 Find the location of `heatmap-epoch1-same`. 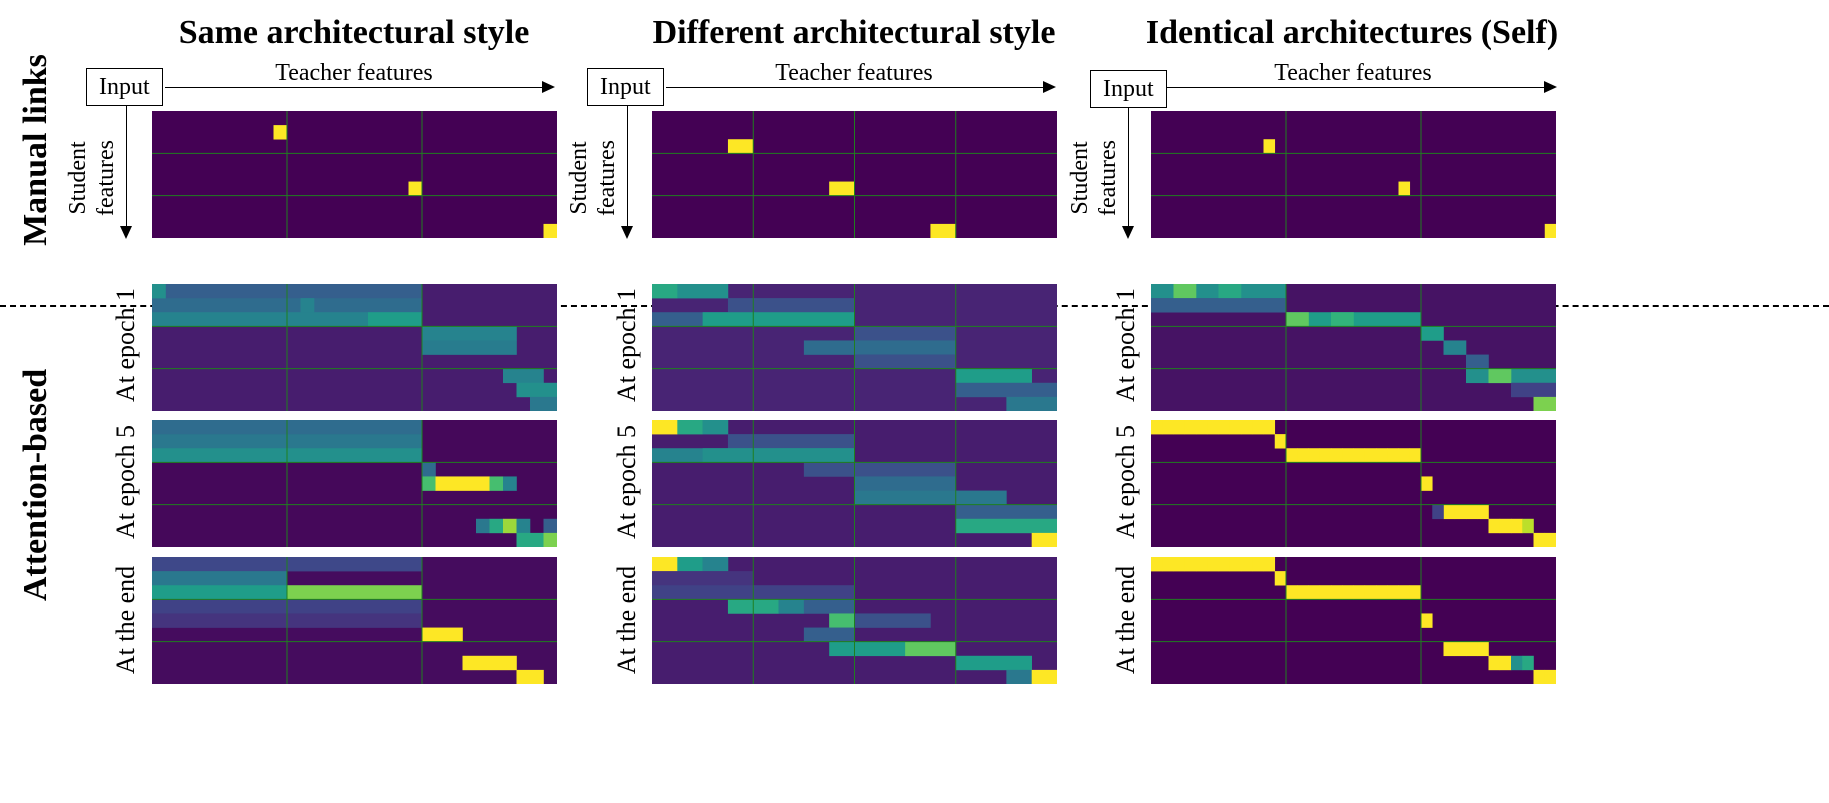

heatmap-epoch1-same is located at coordinates (354, 347).